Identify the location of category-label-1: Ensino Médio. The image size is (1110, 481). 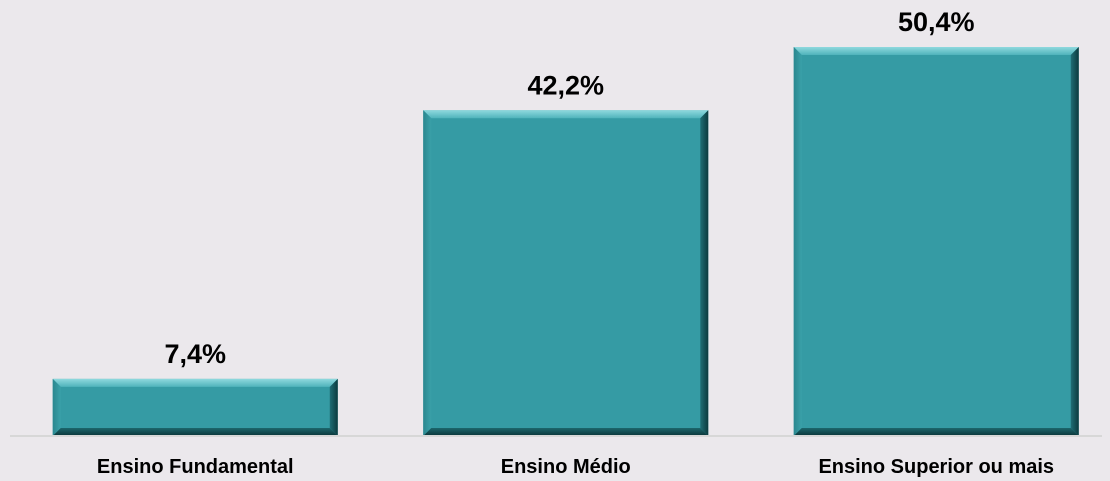
(566, 467).